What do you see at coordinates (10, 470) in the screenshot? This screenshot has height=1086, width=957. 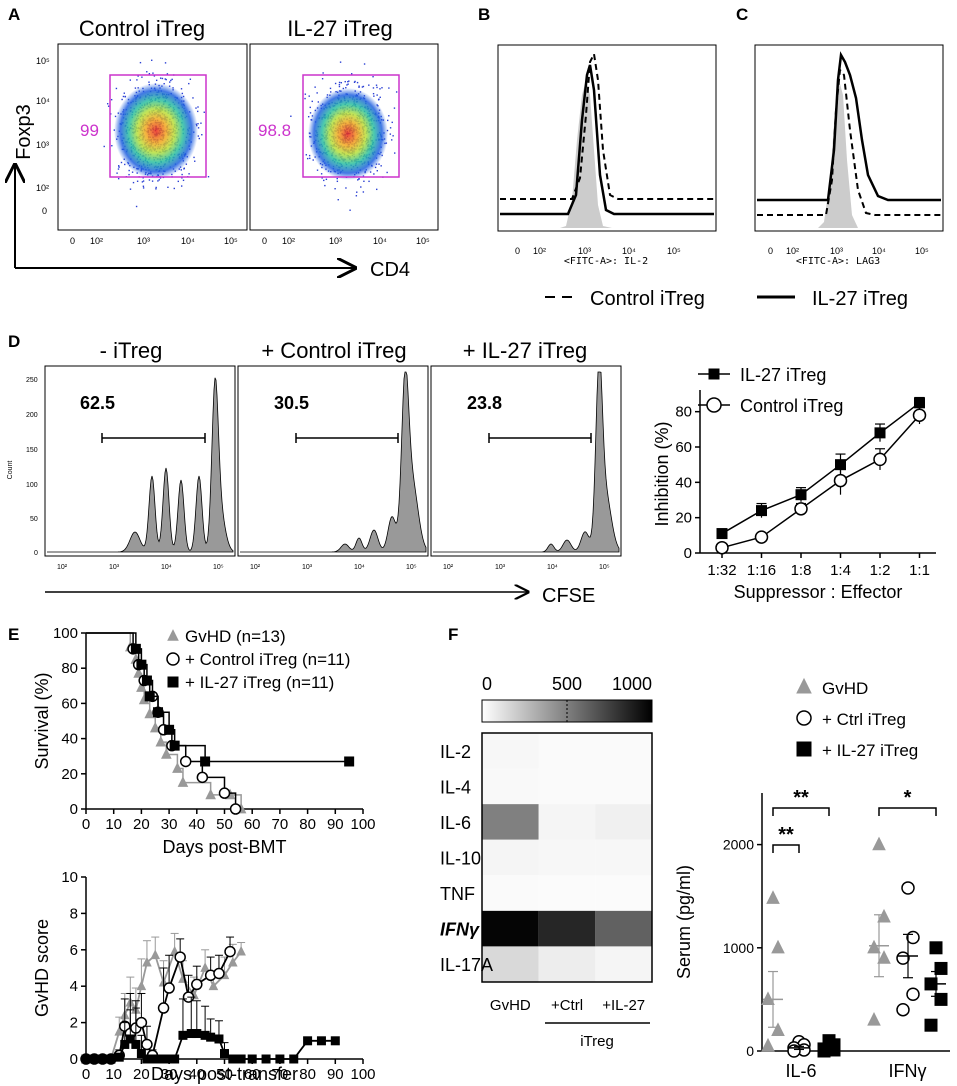 I see `count-label: Count` at bounding box center [10, 470].